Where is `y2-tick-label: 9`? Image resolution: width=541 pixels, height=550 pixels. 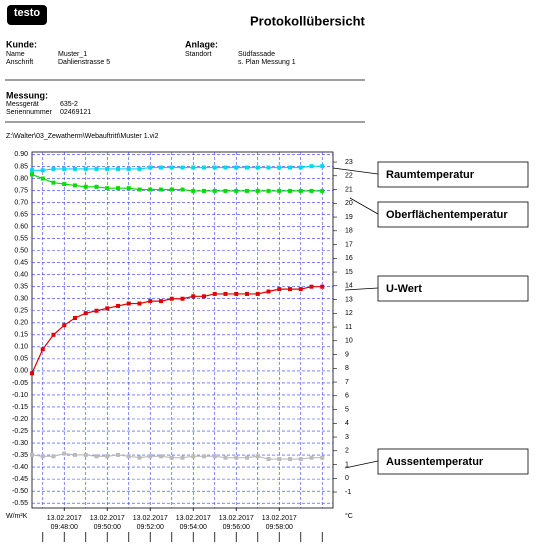 y2-tick-label: 9 is located at coordinates (347, 354).